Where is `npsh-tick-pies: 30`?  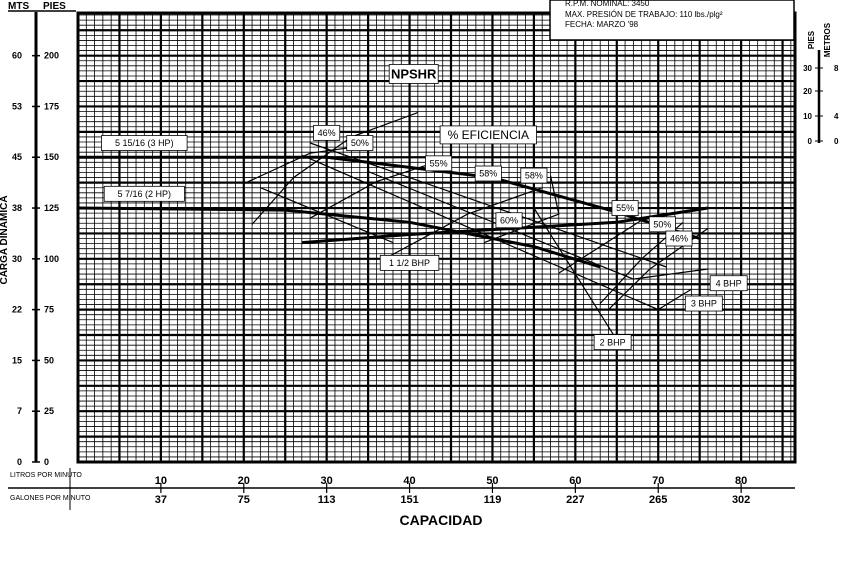
npsh-tick-pies: 30 is located at coordinates (807, 68).